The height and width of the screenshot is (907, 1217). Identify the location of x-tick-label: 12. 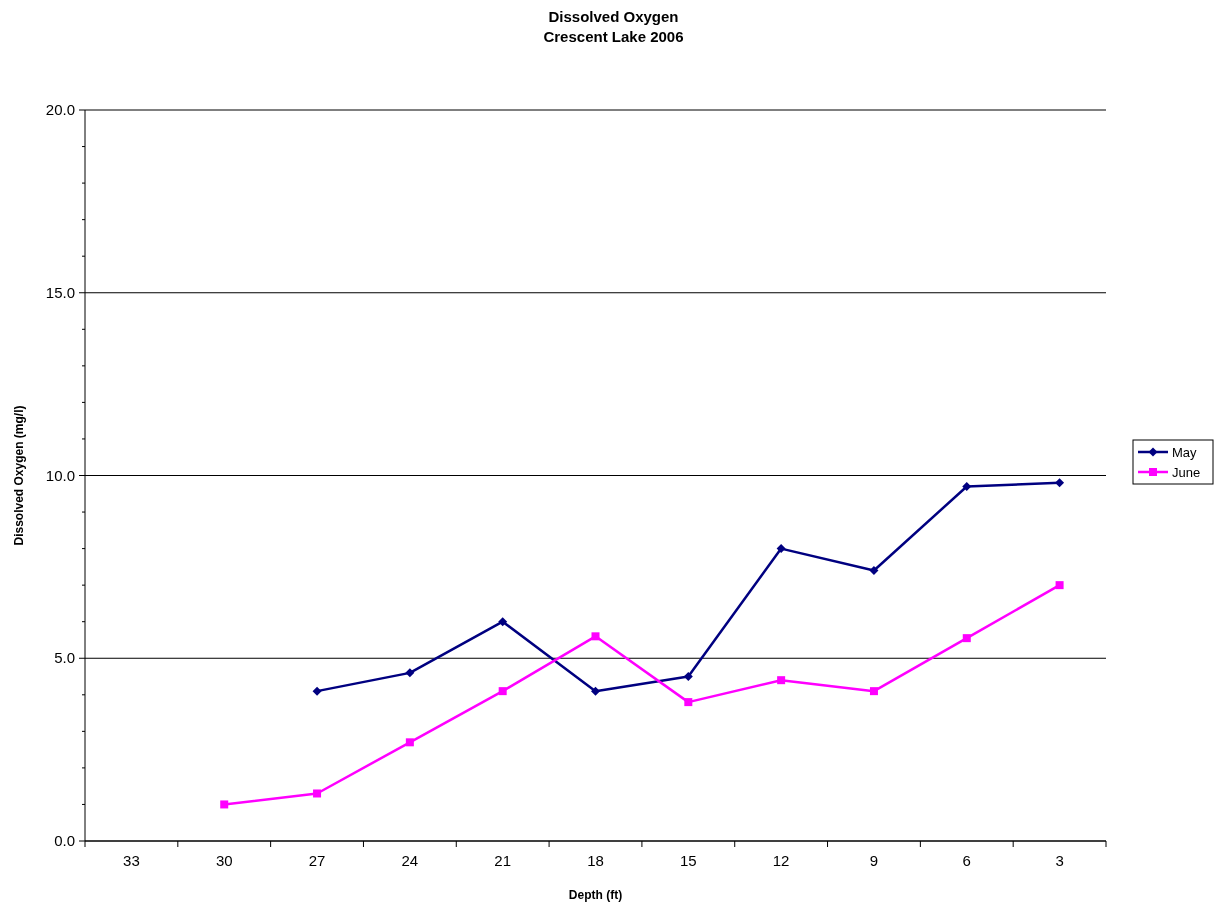
(781, 860).